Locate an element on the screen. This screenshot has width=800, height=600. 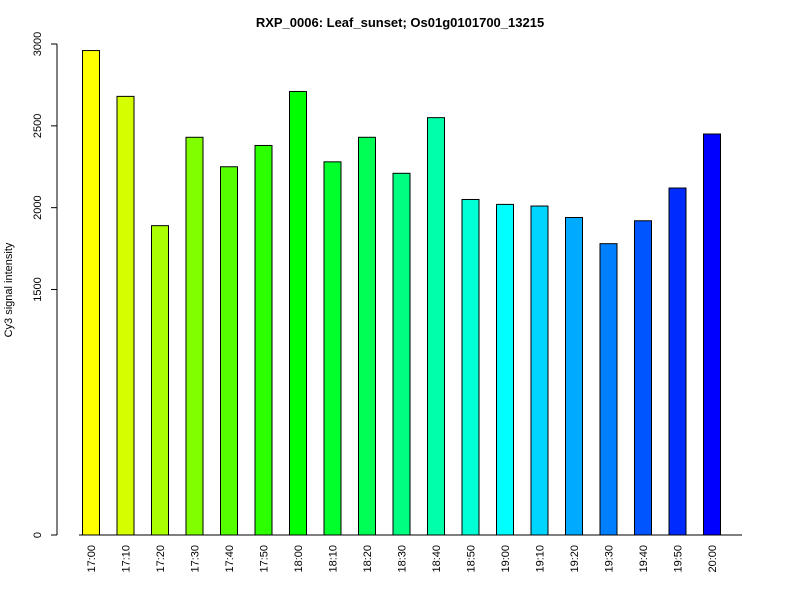
x-tick-label: 18:10 is located at coordinates (334, 559).